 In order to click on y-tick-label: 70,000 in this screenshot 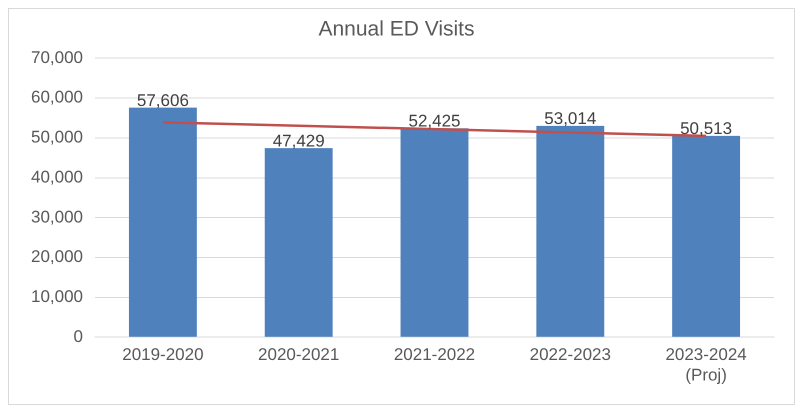, I will do `click(56, 57)`.